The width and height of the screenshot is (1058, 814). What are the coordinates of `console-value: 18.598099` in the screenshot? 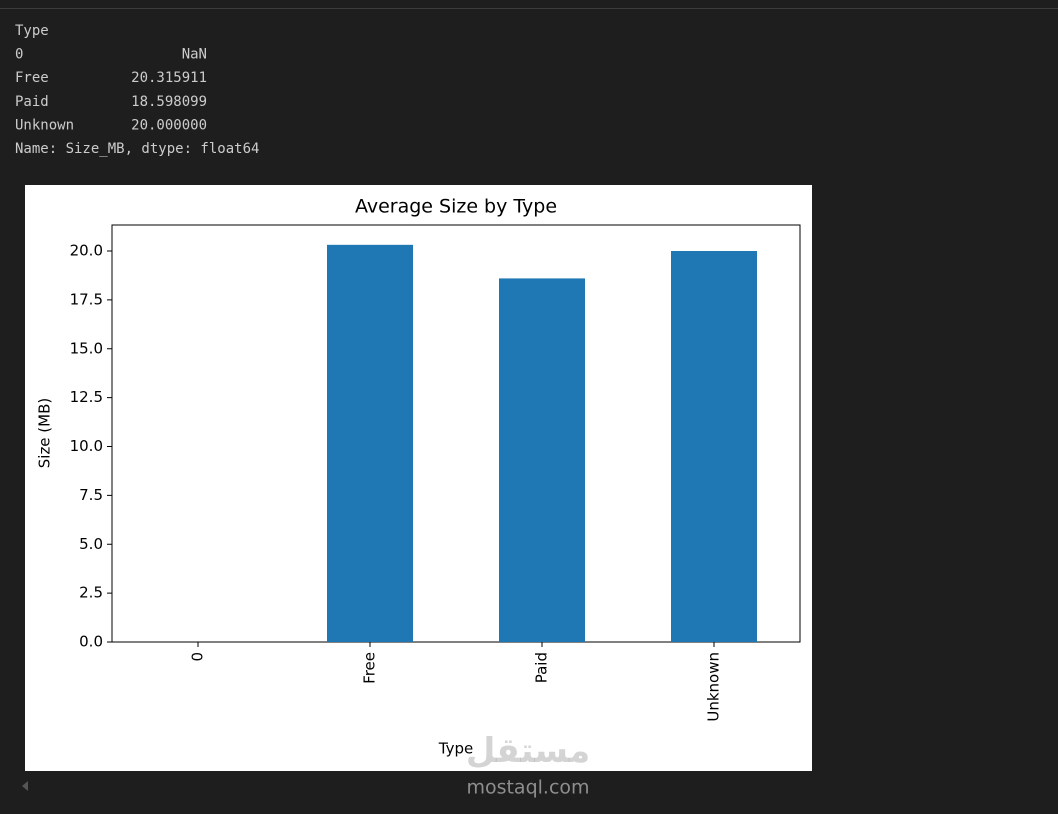 It's located at (169, 102).